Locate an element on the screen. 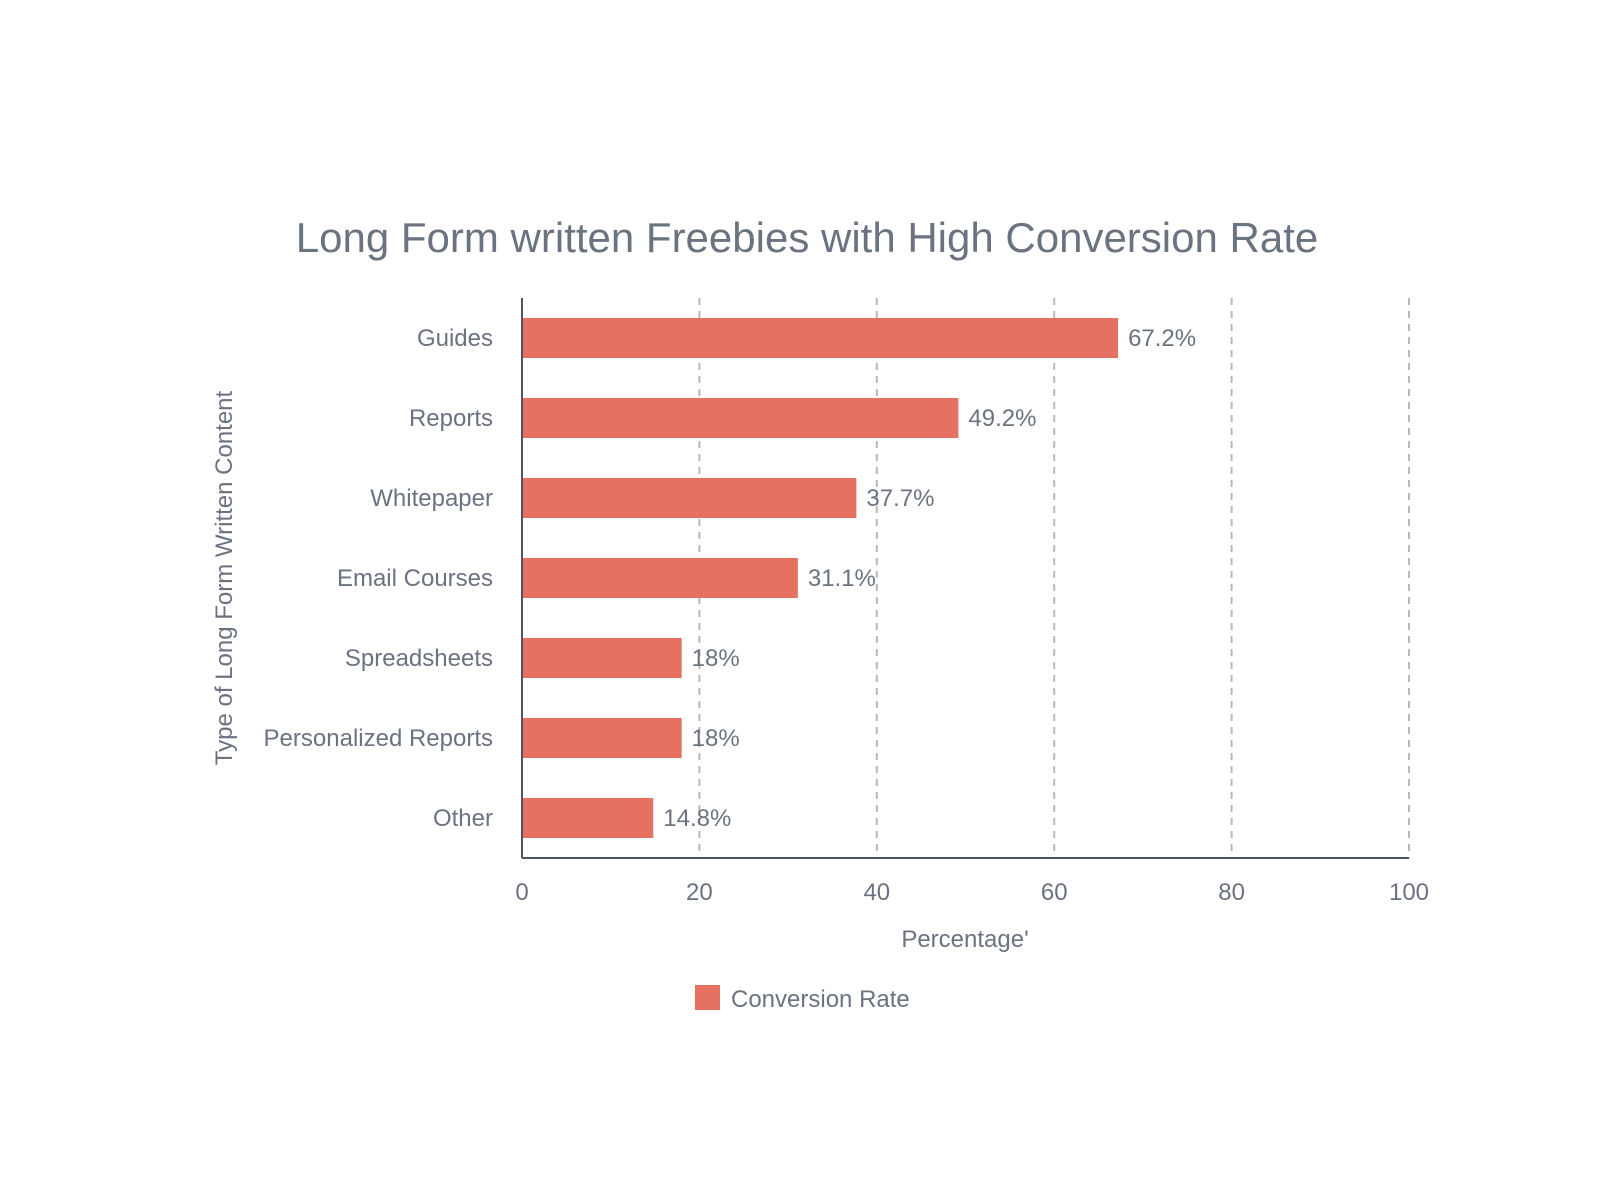  x-tick-label: 0 is located at coordinates (521, 892).